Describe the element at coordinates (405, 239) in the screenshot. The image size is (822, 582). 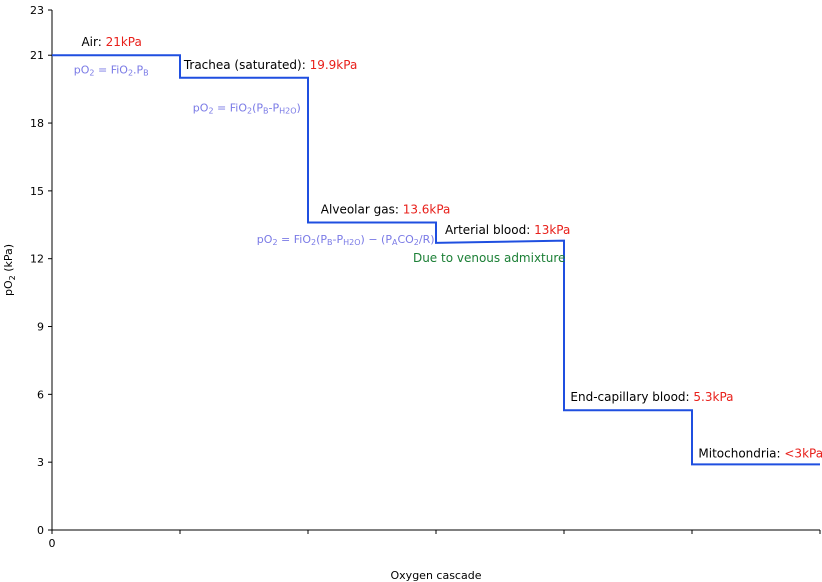
I see `formula-text: CO` at that location.